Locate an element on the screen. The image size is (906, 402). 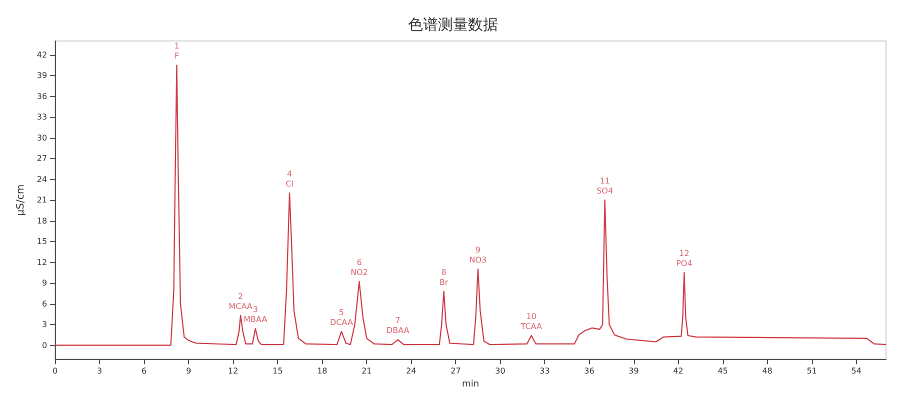
x-tick-label: 3 is located at coordinates (99, 371).